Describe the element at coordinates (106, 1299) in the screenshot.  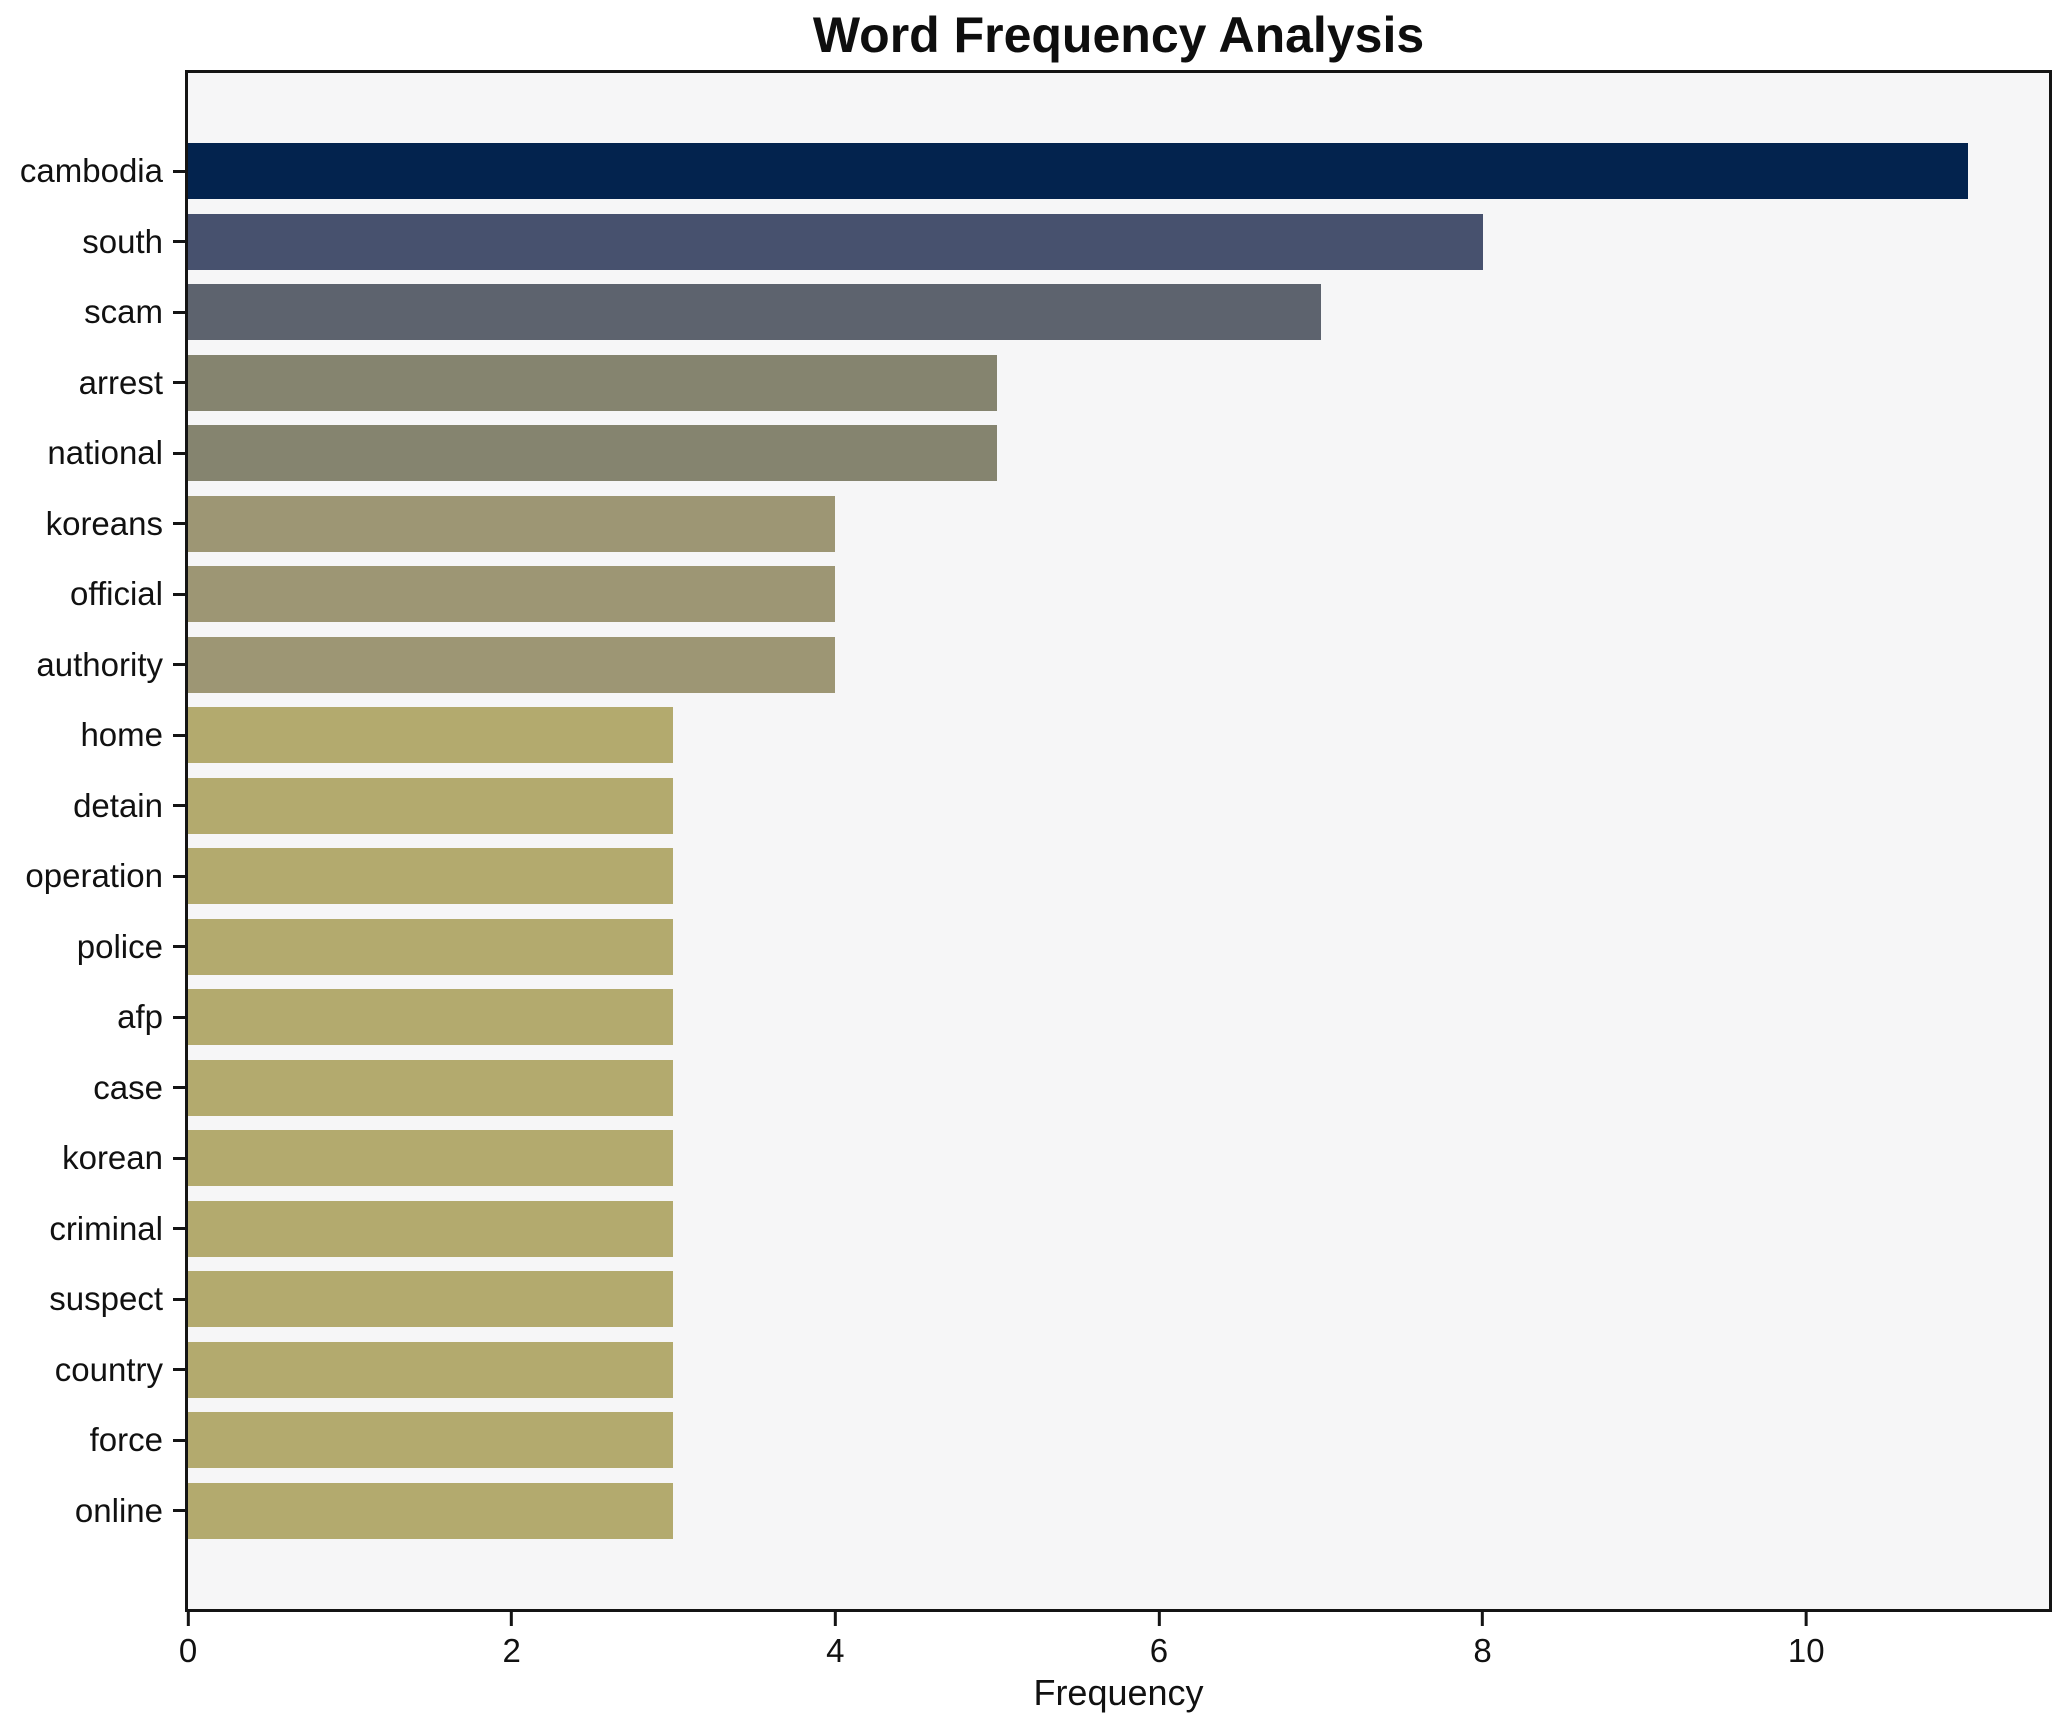
I see `y-tick-label-suspect: suspect` at that location.